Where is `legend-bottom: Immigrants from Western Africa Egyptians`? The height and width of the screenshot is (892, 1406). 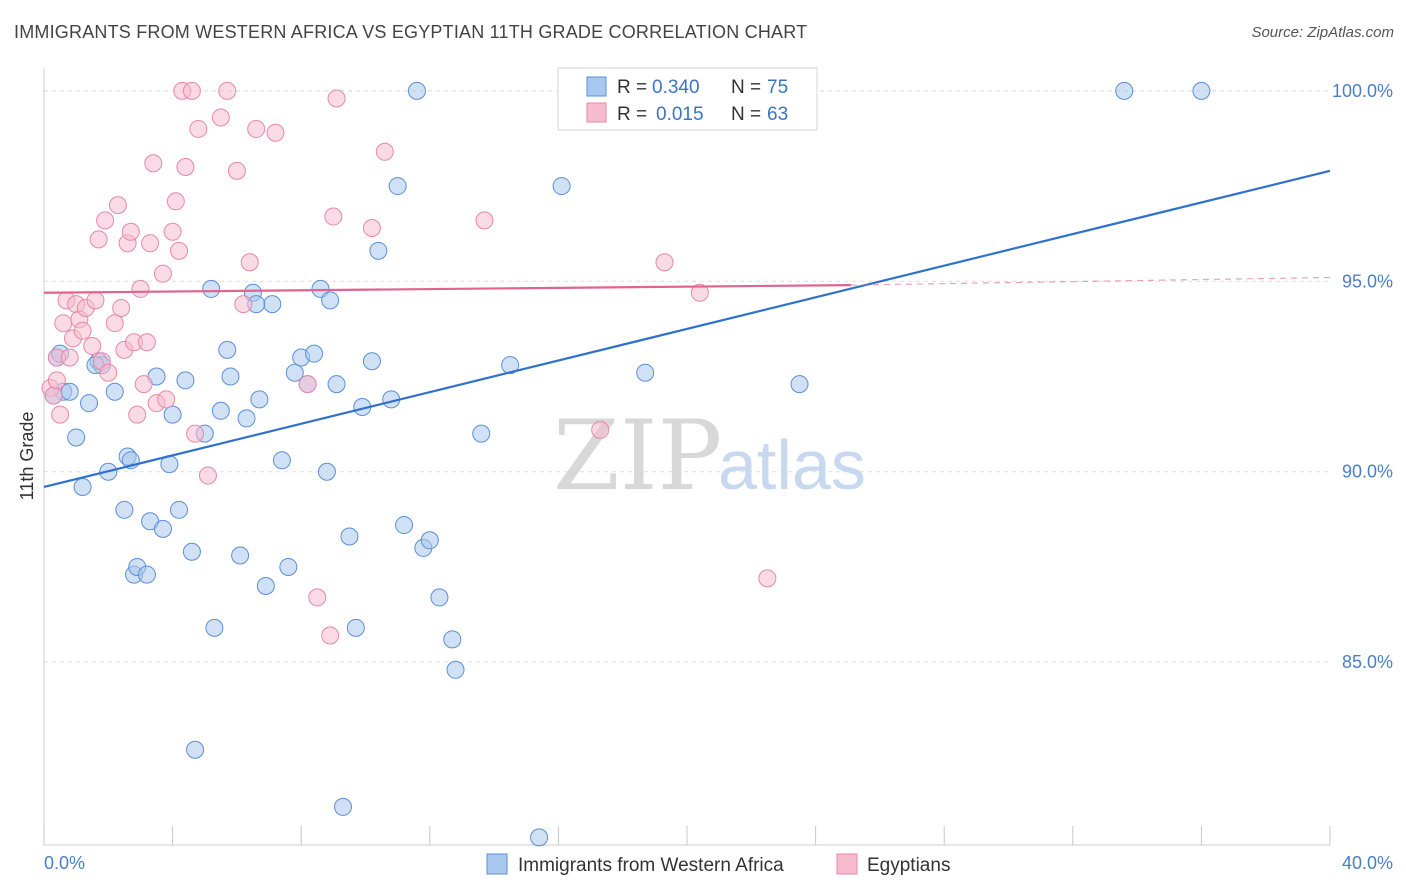 legend-bottom: Immigrants from Western Africa Egyptians is located at coordinates (718, 864).